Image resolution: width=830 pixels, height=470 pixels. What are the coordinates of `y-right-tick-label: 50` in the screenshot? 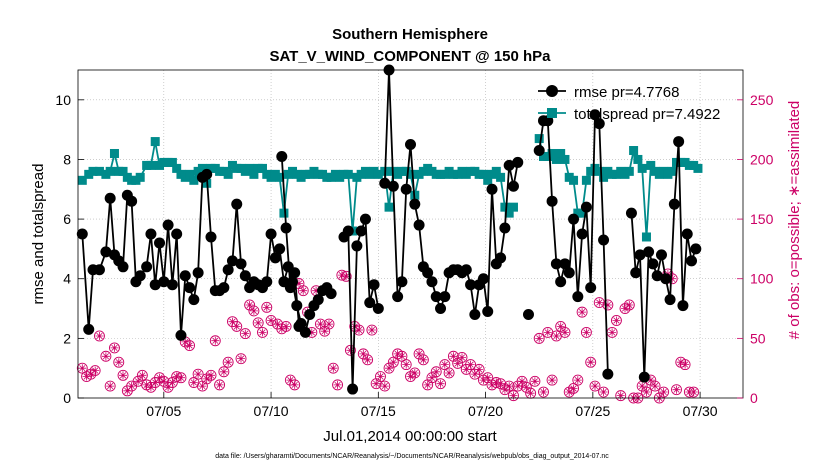 It's located at (758, 338).